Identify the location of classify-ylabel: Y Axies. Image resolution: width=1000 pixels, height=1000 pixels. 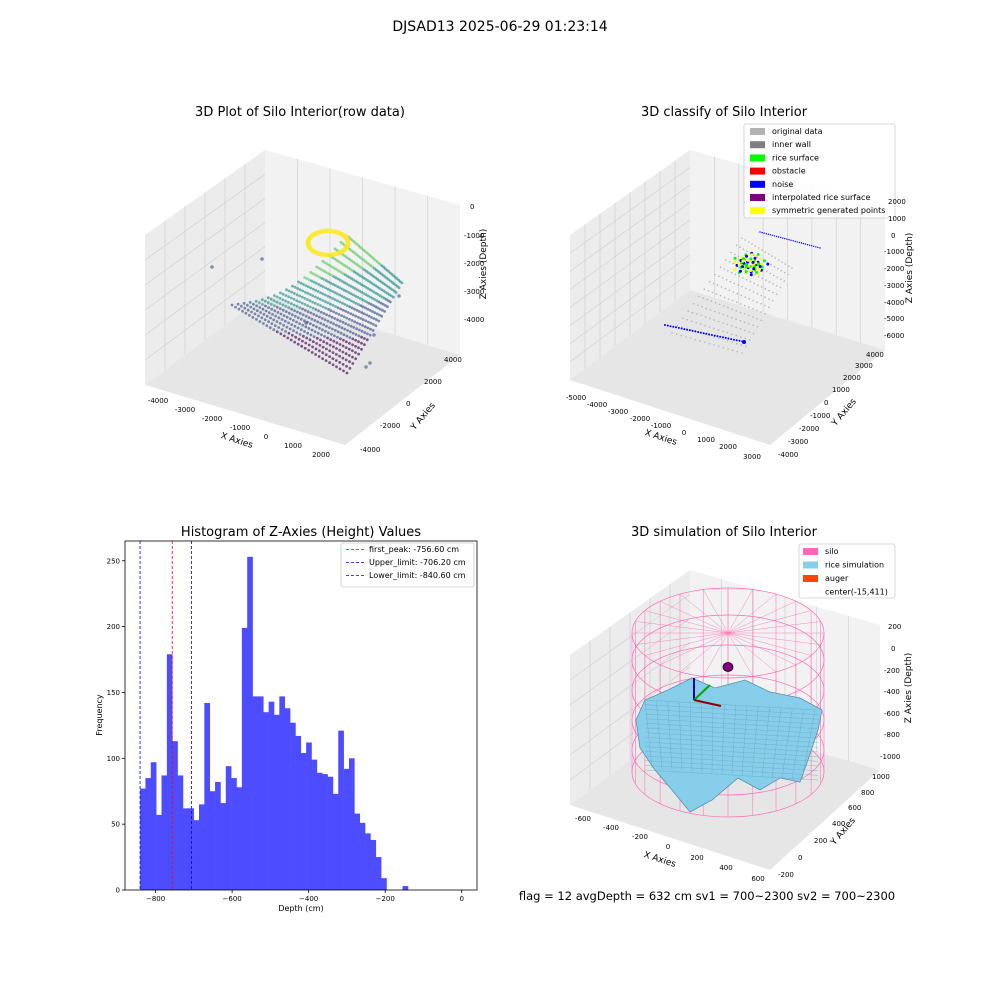
(844, 413).